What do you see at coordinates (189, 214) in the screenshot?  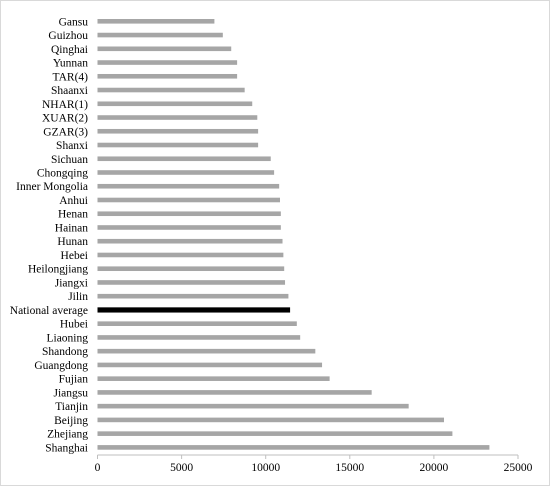 I see `bar-henan` at bounding box center [189, 214].